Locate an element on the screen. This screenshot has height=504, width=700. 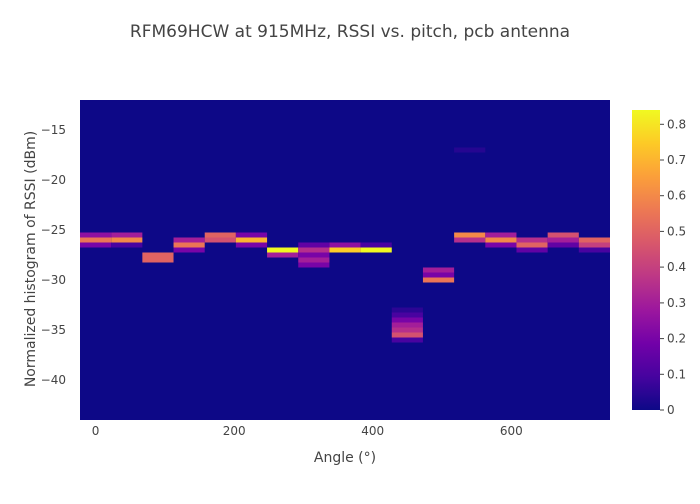
x-axis-ticks: 0 200 400 600 is located at coordinates (307, 431).